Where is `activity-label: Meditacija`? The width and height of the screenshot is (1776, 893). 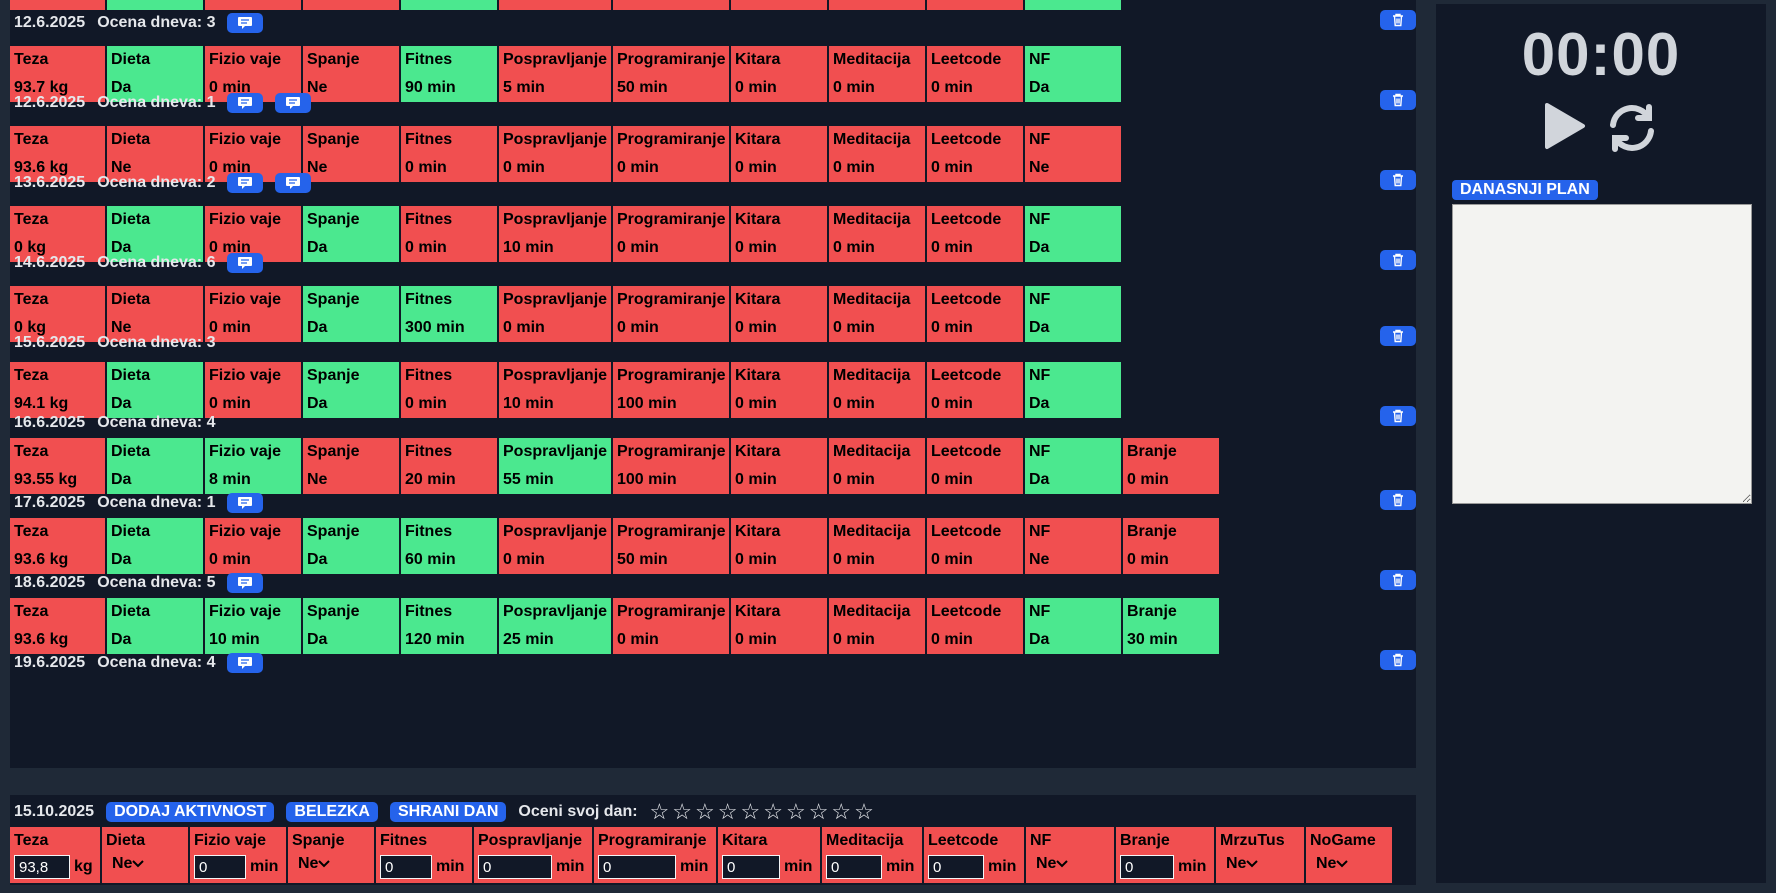 activity-label: Meditacija is located at coordinates (872, 219).